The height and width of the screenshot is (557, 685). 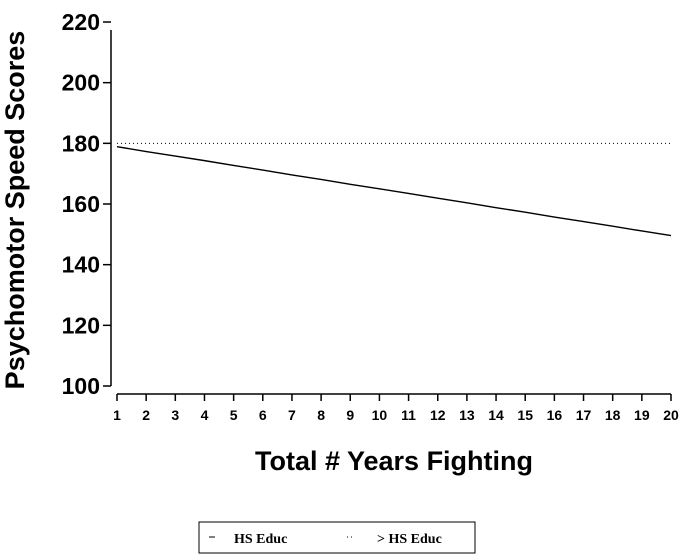 I want to click on y-tick-label: 140, so click(x=81, y=265).